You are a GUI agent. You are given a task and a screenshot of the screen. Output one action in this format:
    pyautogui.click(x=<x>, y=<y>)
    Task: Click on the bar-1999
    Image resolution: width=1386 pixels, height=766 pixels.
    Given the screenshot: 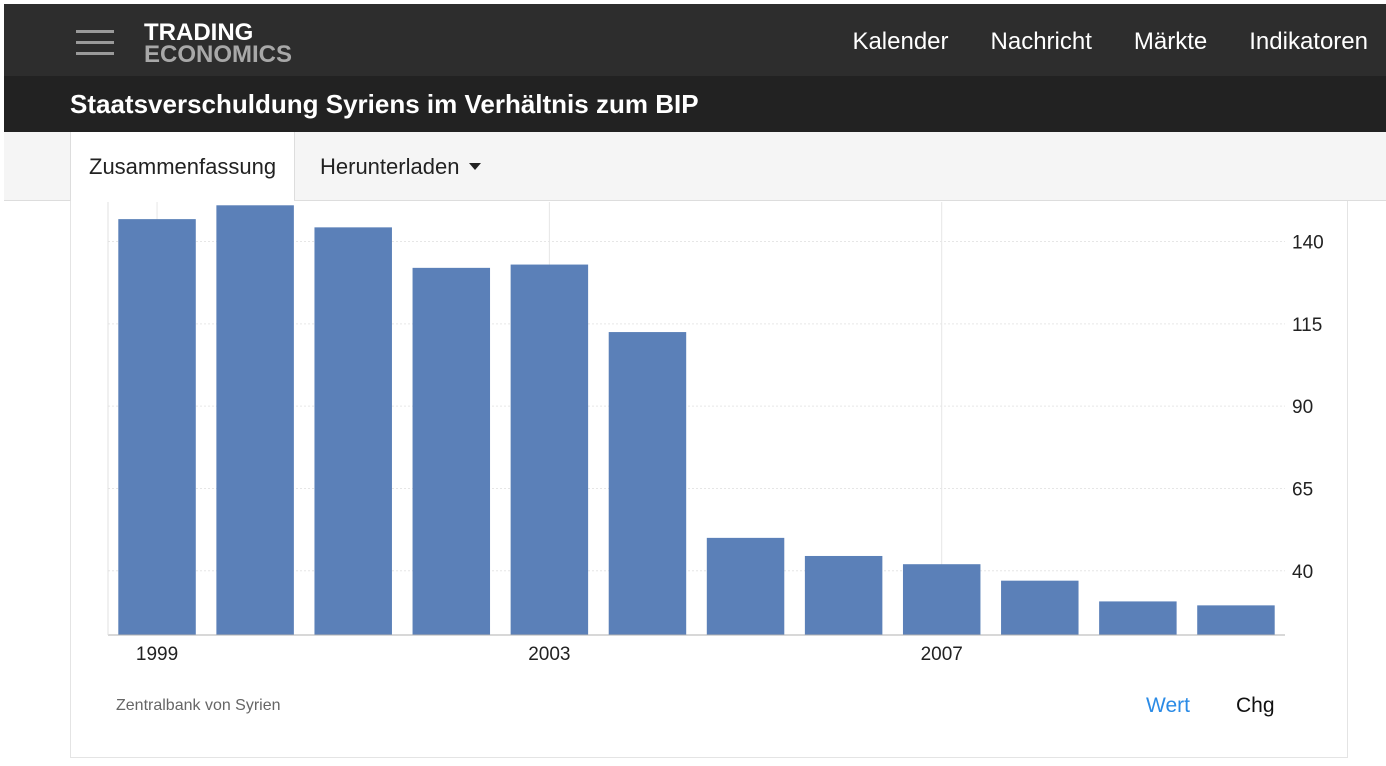 What is the action you would take?
    pyautogui.click(x=157, y=427)
    